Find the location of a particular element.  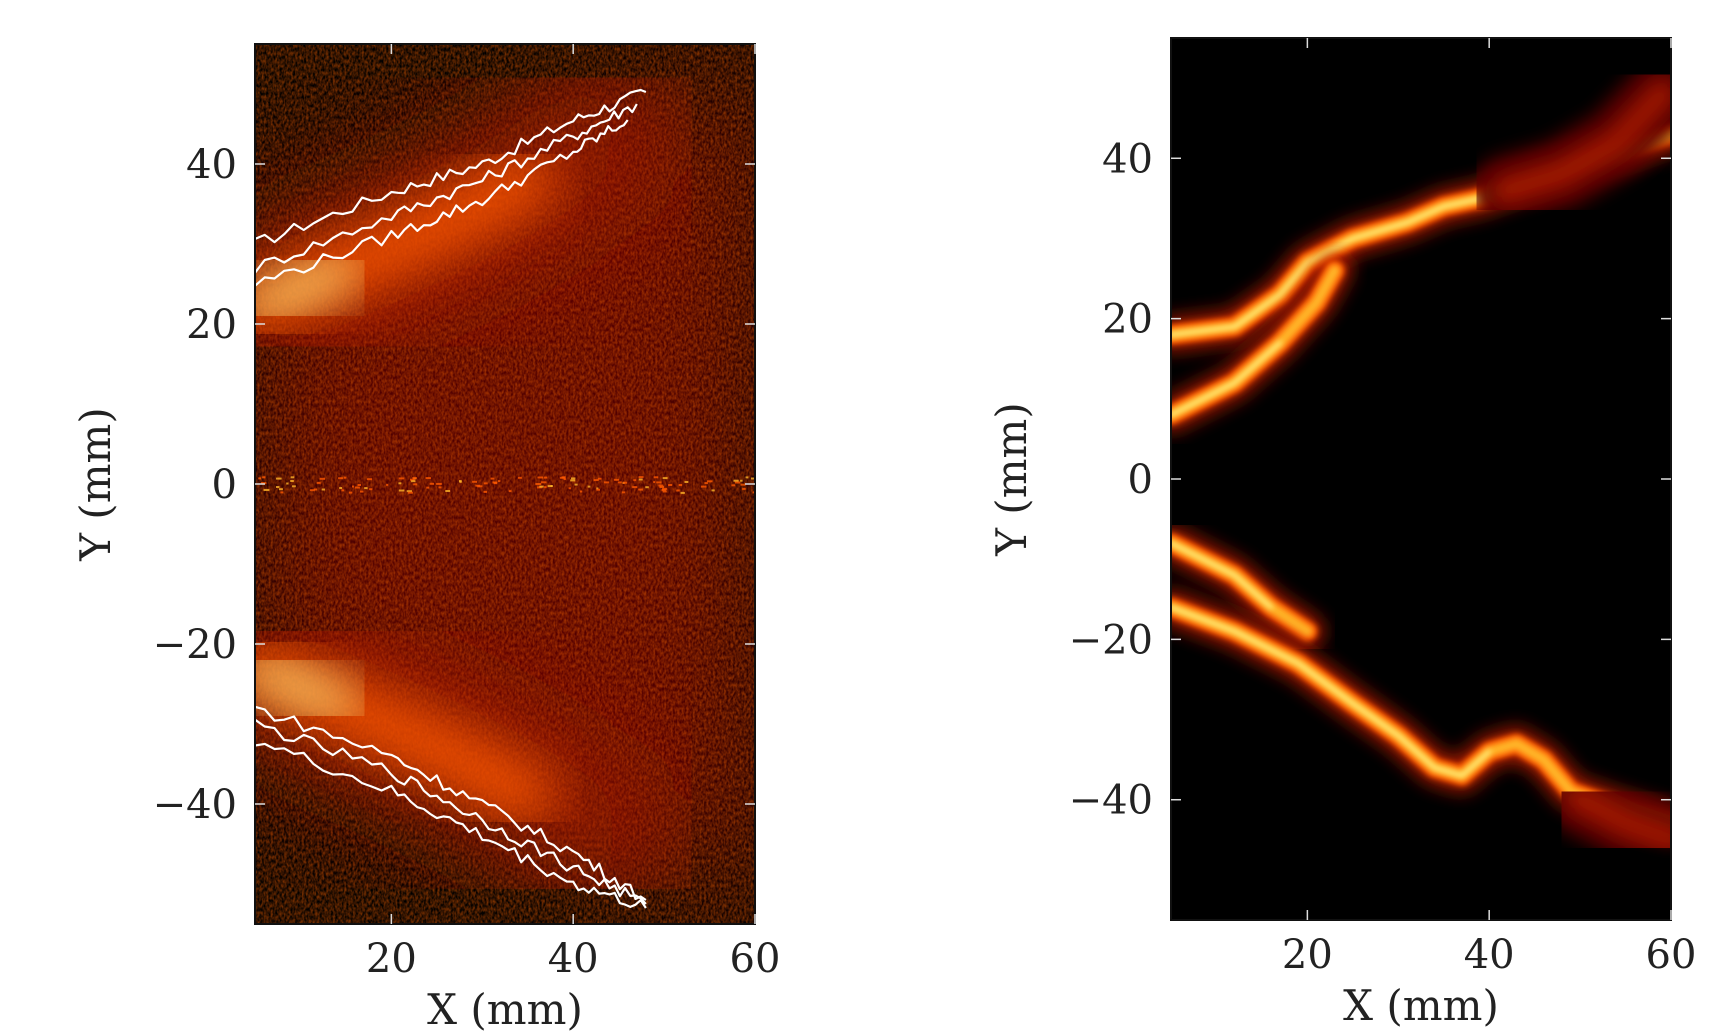

panel-a-lower-band-core is located at coordinates (308, 688).